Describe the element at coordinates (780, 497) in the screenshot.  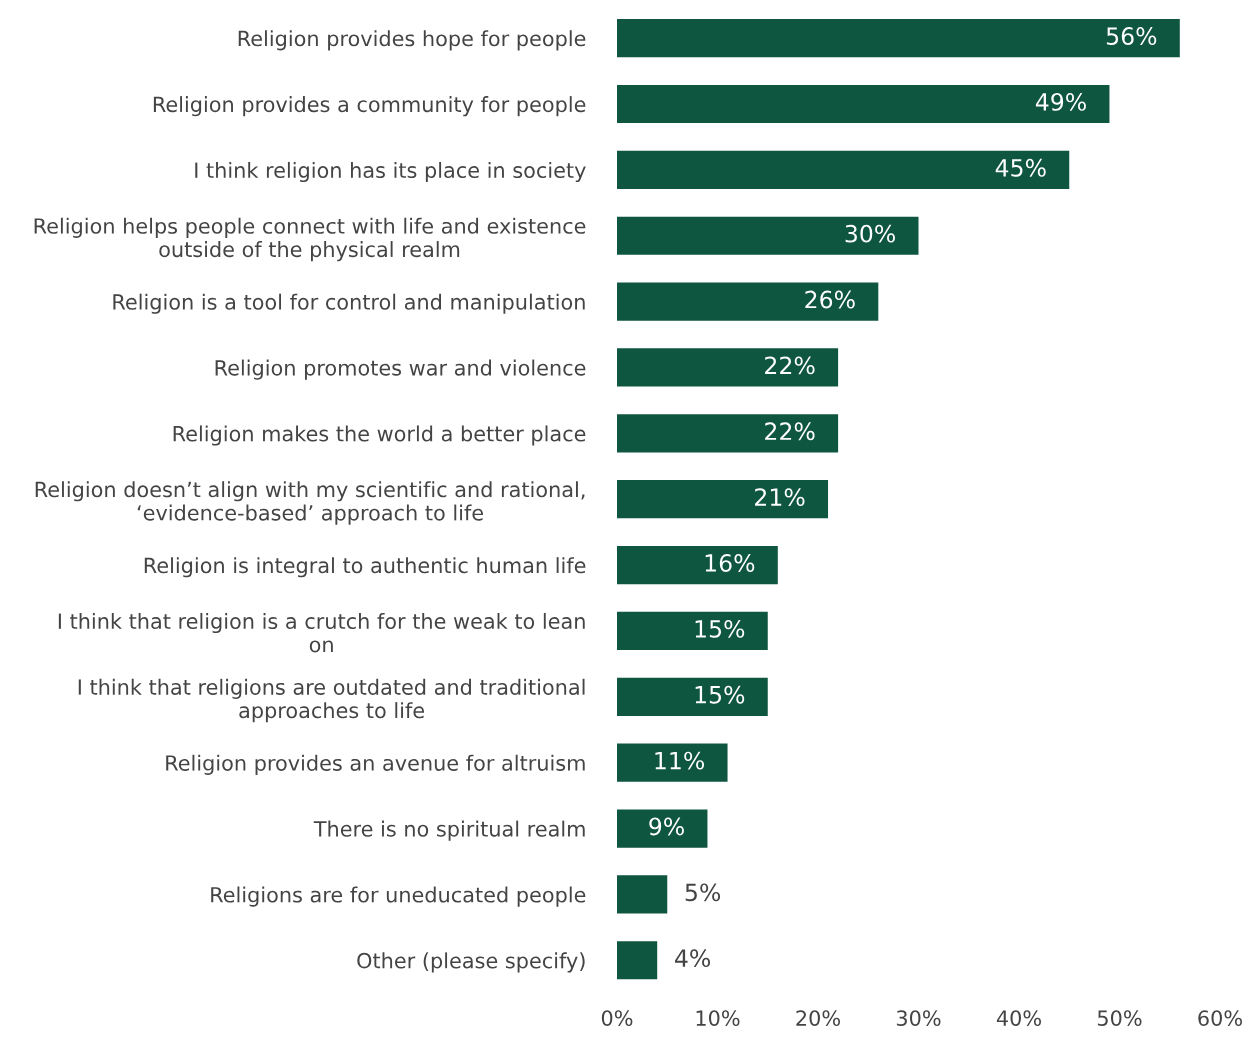
I see `data-label: 21%` at that location.